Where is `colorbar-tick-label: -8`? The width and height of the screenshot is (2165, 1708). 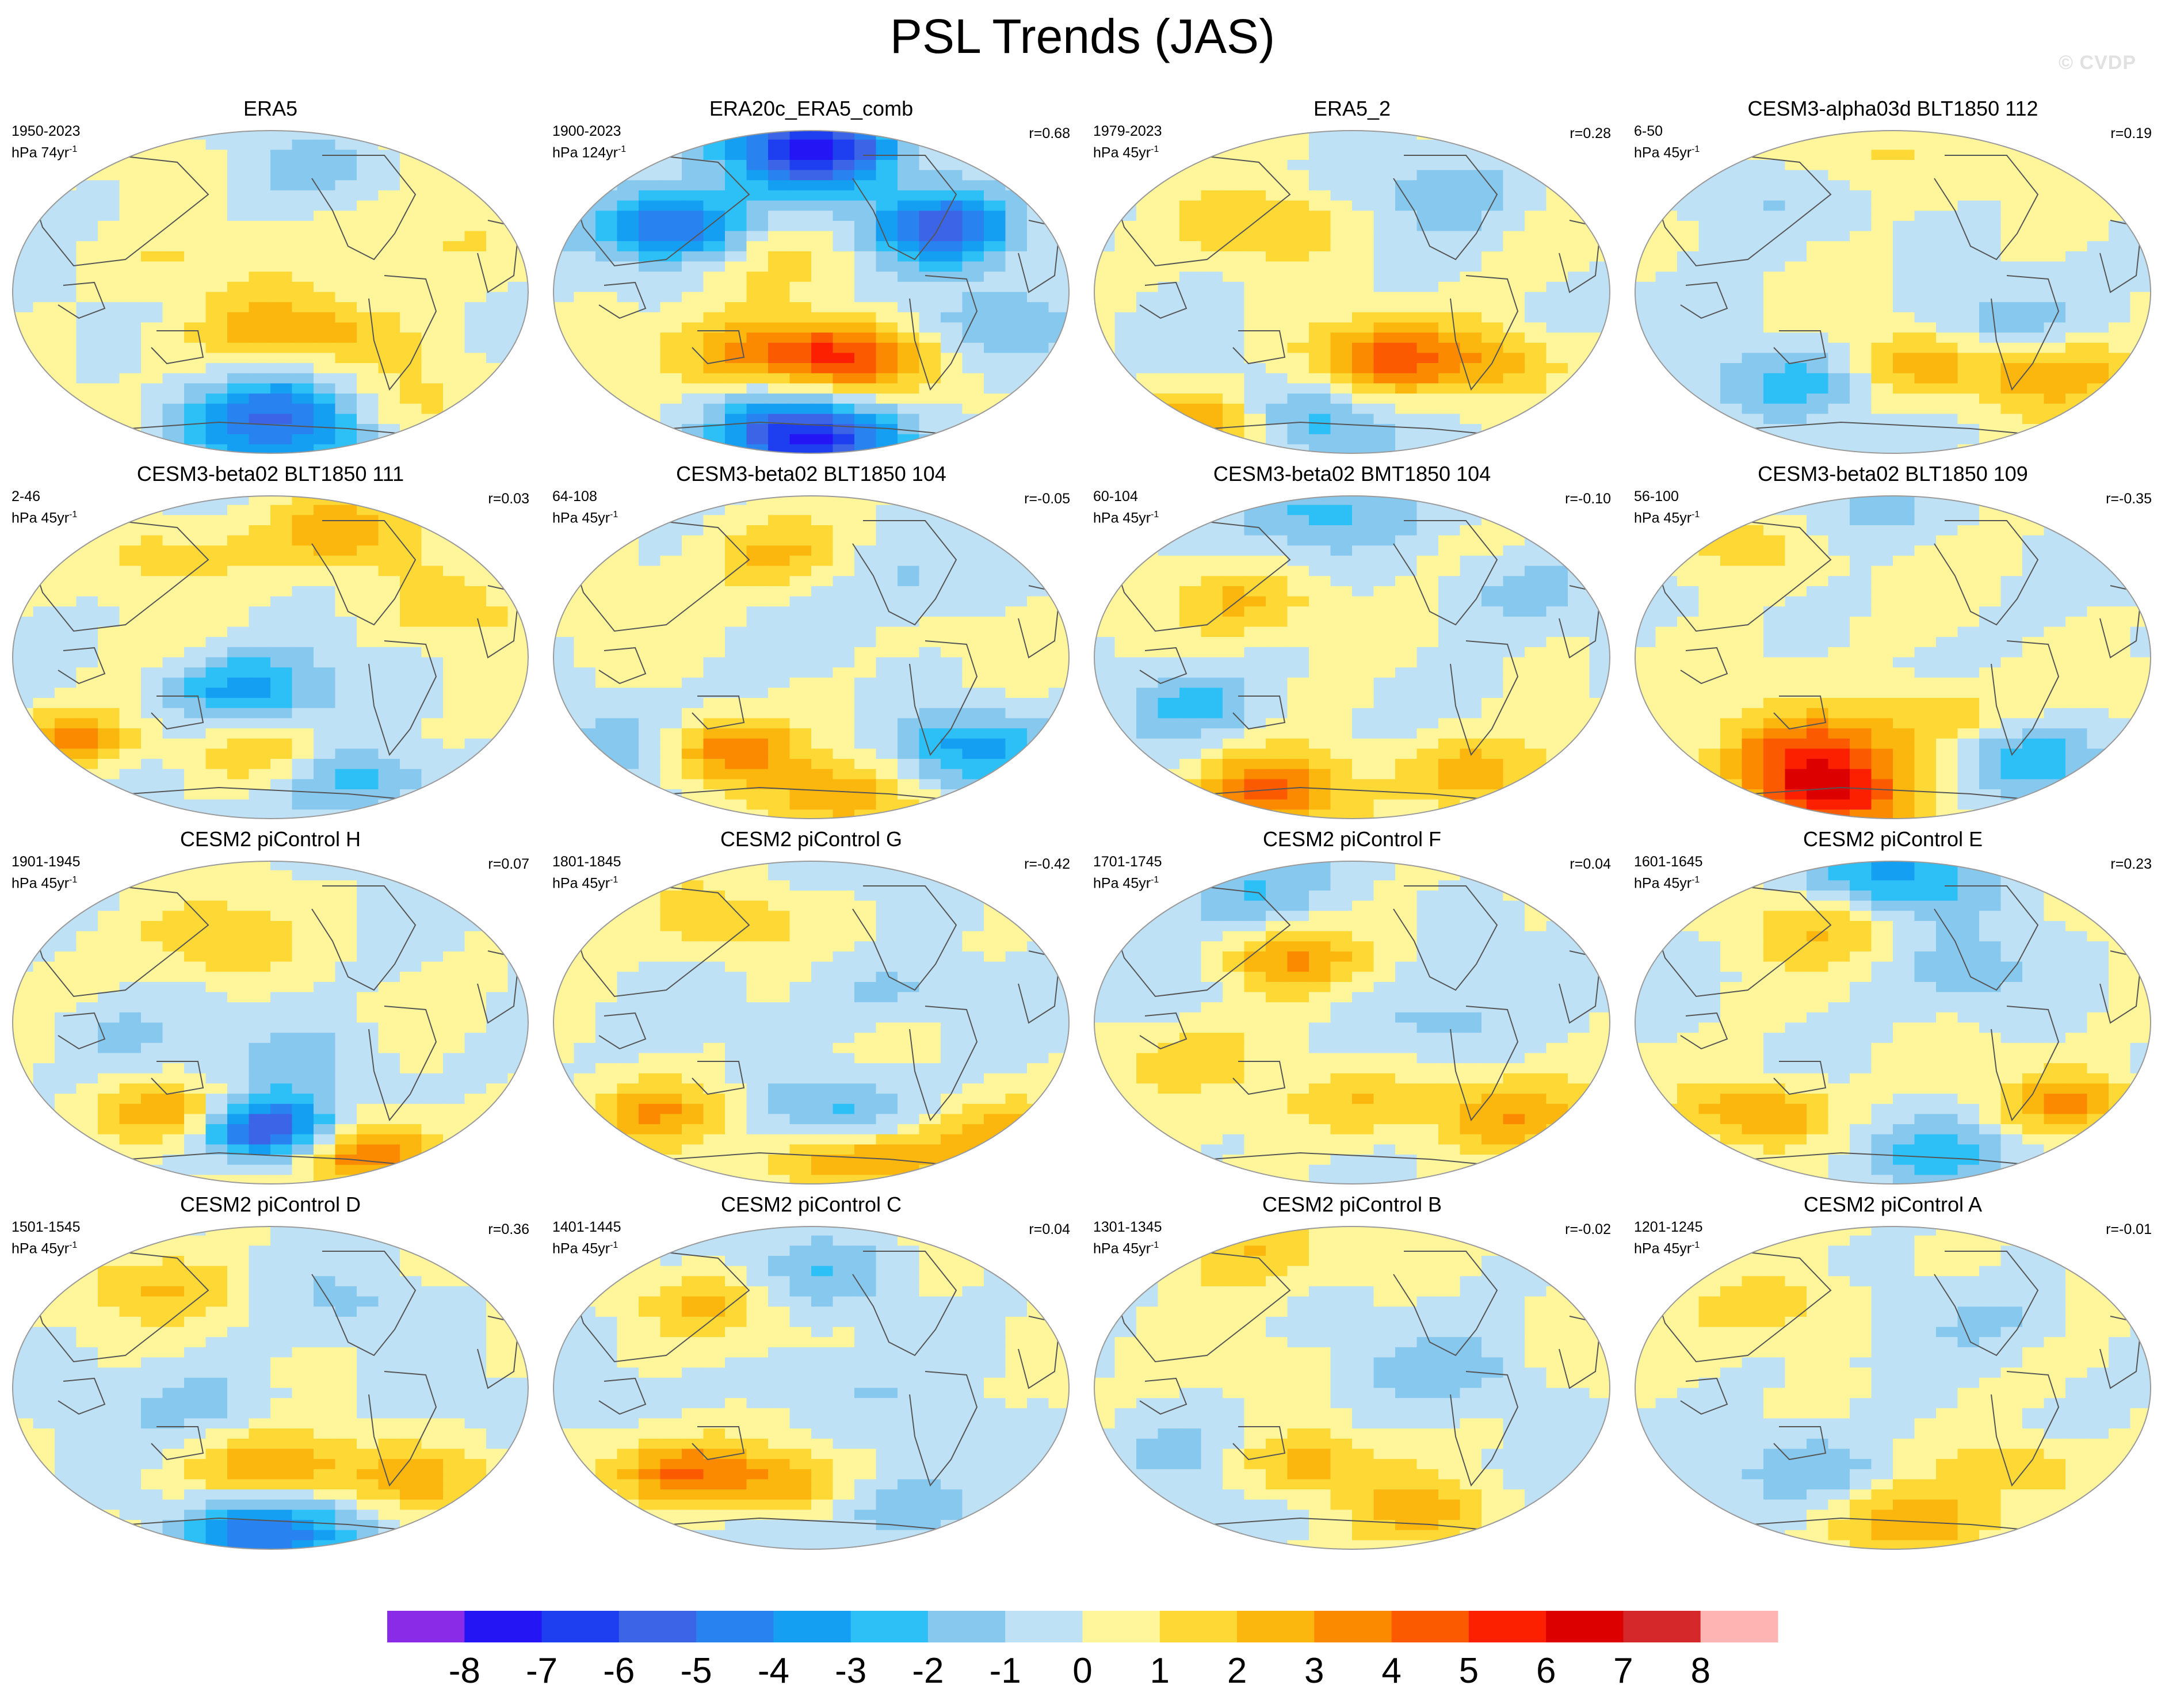 colorbar-tick-label: -8 is located at coordinates (464, 1671).